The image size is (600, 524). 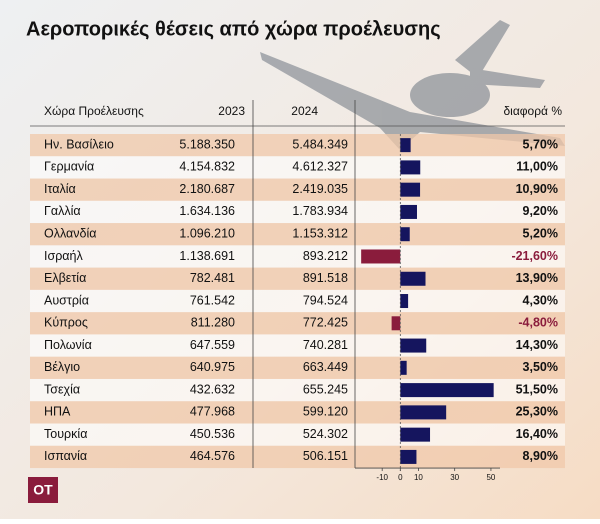 I want to click on x-tick-label: 0, so click(x=400, y=477).